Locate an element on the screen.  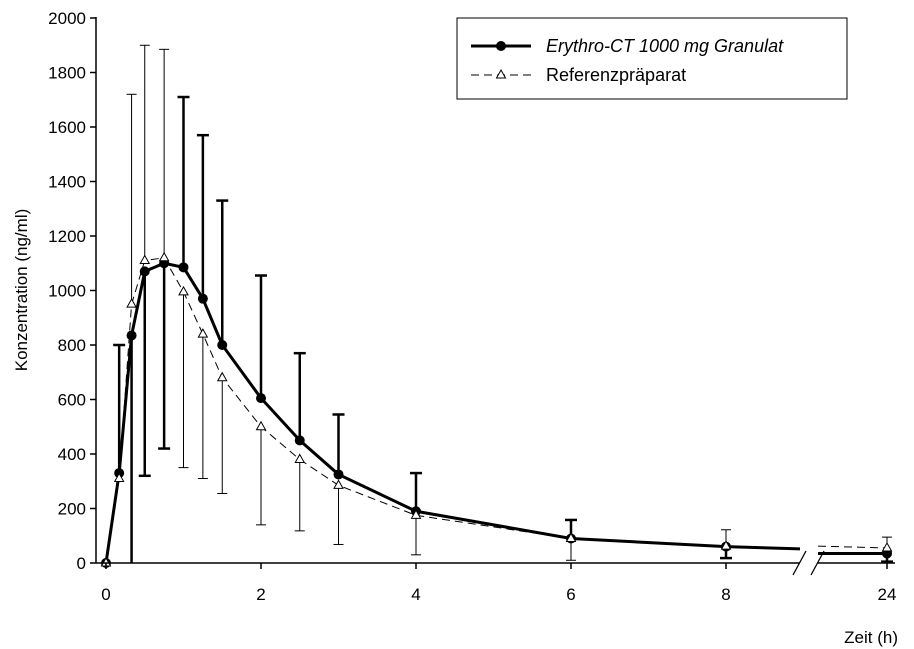
x-tick-label-3: 6 is located at coordinates (570, 594).